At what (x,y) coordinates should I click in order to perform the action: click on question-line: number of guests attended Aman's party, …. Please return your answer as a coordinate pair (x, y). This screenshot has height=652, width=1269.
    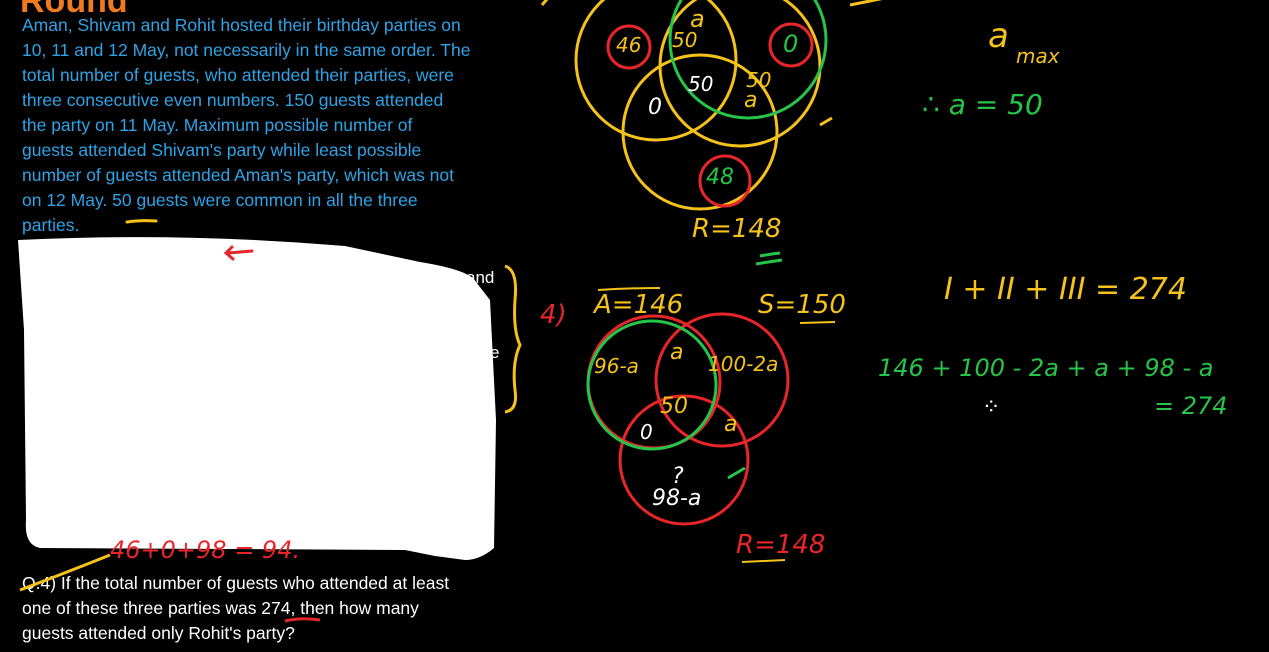
    Looking at the image, I should click on (238, 175).